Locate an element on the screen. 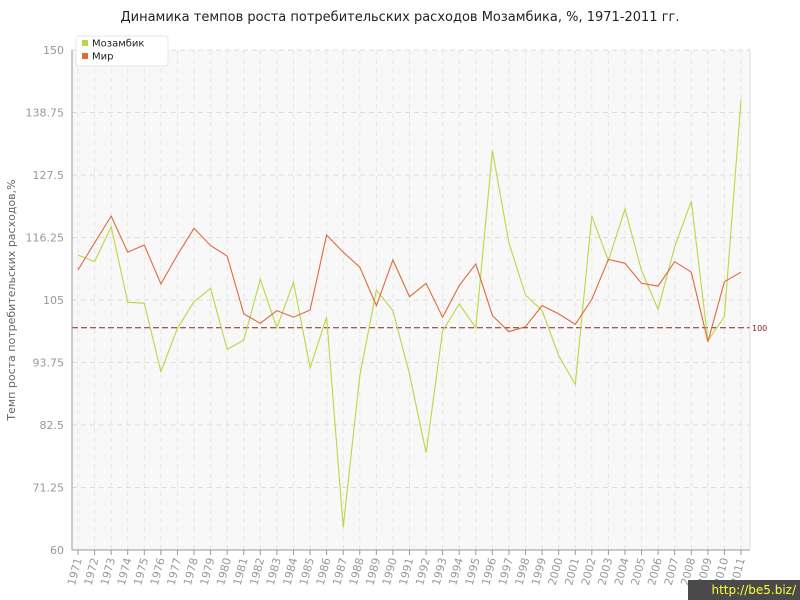  watermark-link: http://be5.biz/ is located at coordinates (744, 590).